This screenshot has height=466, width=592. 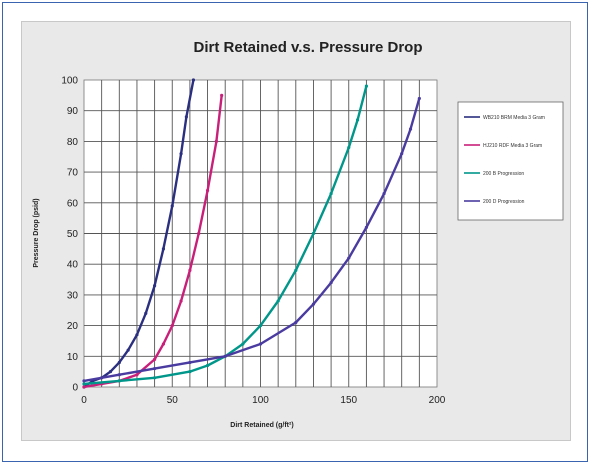 I want to click on y-tick-label: 20, so click(x=73, y=326).